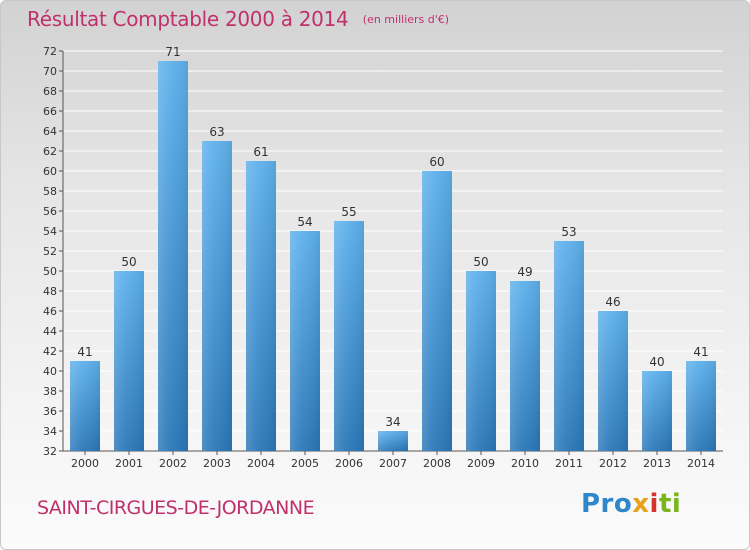  I want to click on x-tick-label-2012: 2012, so click(613, 463).